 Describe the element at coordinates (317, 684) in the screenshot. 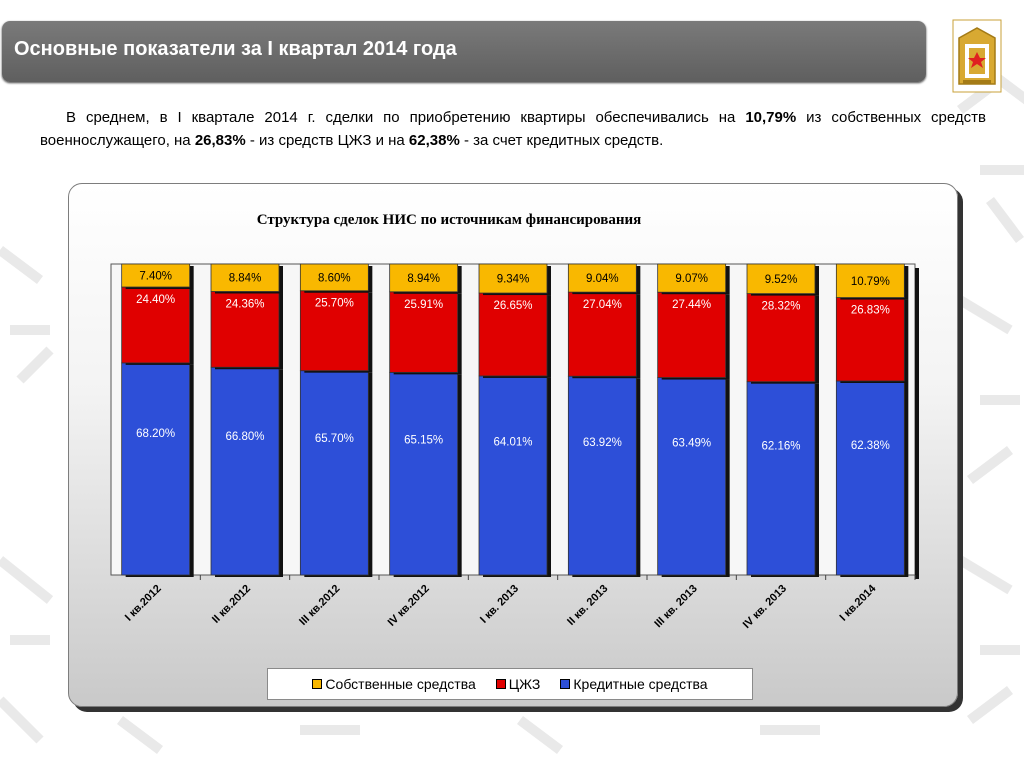

I see `legend-swatch-own` at that location.